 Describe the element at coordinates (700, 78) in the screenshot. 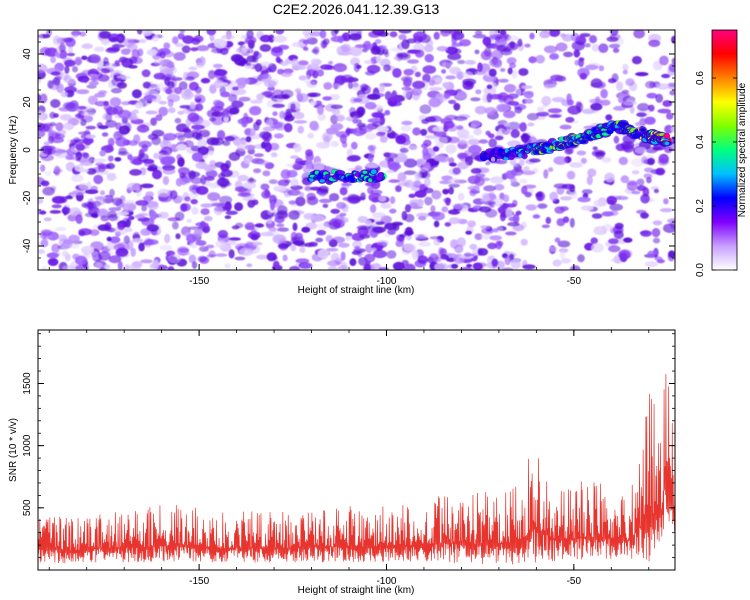

I see `colorbar-tick-label: 0.6` at that location.